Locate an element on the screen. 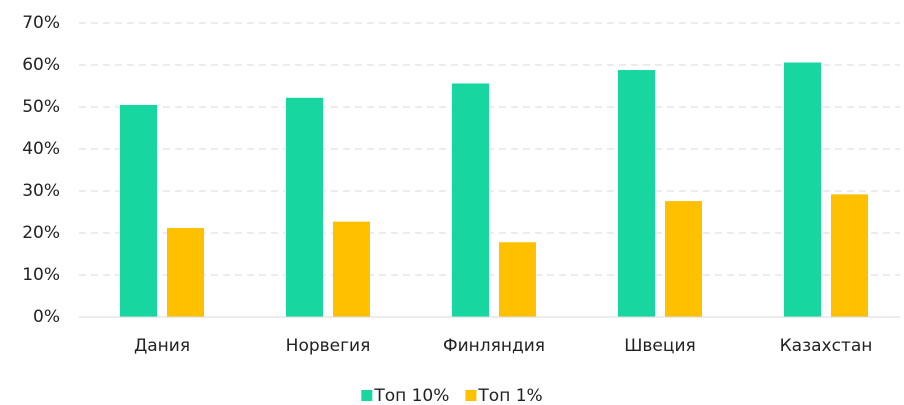 This screenshot has height=405, width=904. y-tick-label: 10% is located at coordinates (41, 275).